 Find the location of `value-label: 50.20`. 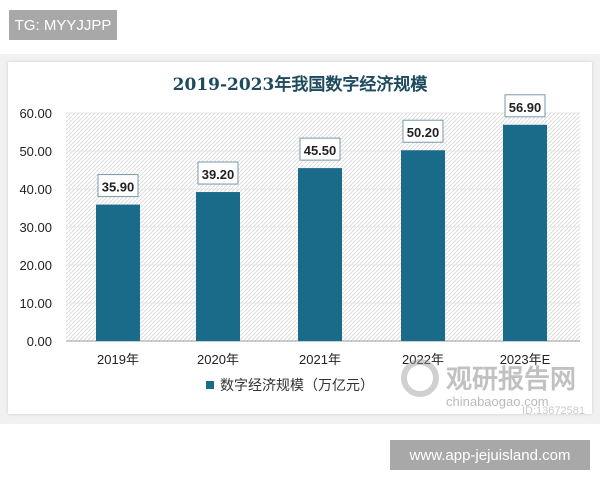

value-label: 50.20 is located at coordinates (423, 132).